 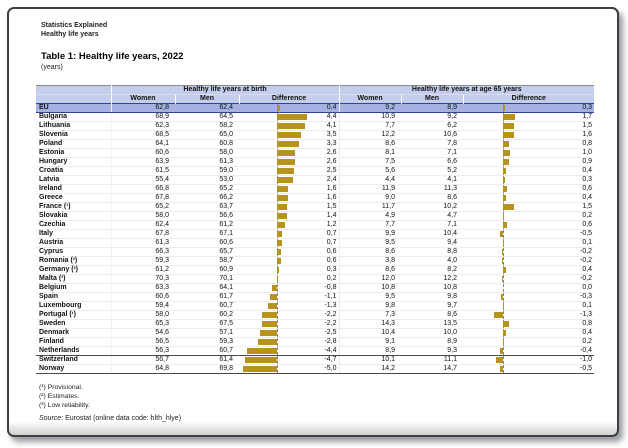 I want to click on difference-bar-chart: 2,4, so click(x=289, y=180).